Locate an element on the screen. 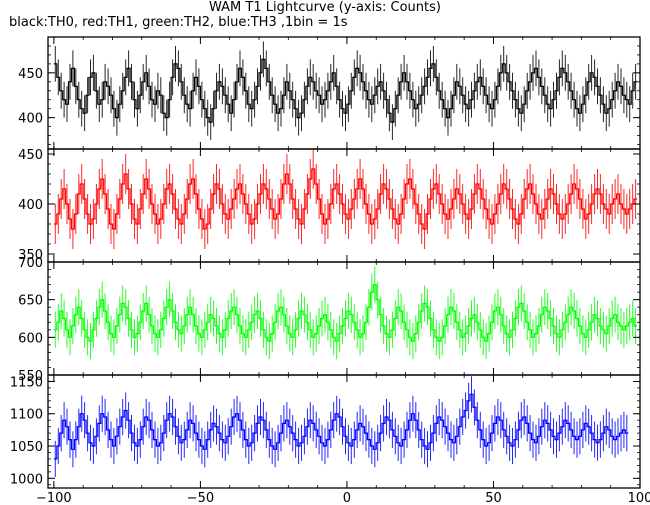 The height and width of the screenshot is (505, 650). th3-lightcurve is located at coordinates (341, 426).